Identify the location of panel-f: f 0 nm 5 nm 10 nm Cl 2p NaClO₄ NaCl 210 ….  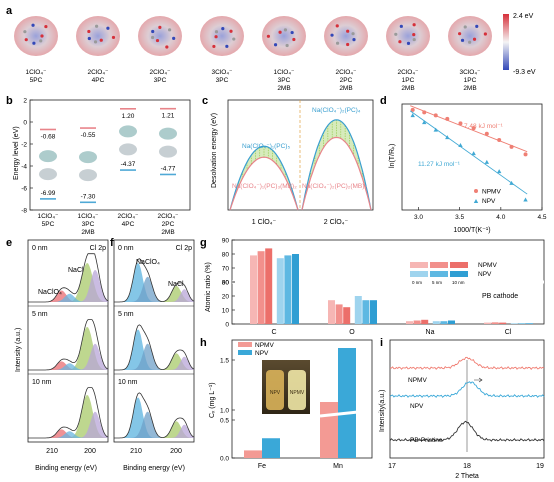
(152, 354).